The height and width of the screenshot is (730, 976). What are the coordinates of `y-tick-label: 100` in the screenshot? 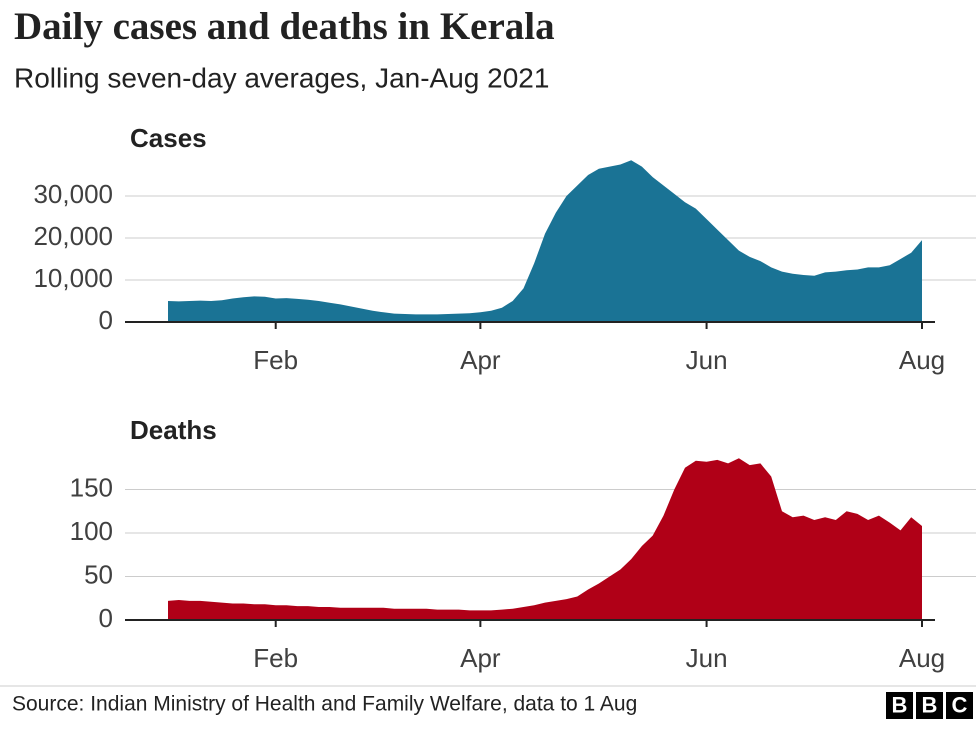 It's located at (91, 531).